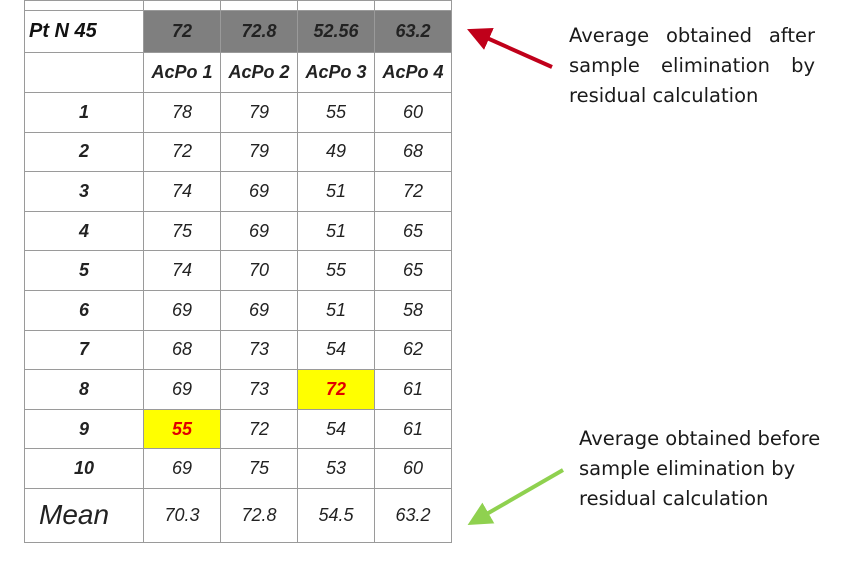 The image size is (842, 571). I want to click on column-header-blank, so click(84, 72).